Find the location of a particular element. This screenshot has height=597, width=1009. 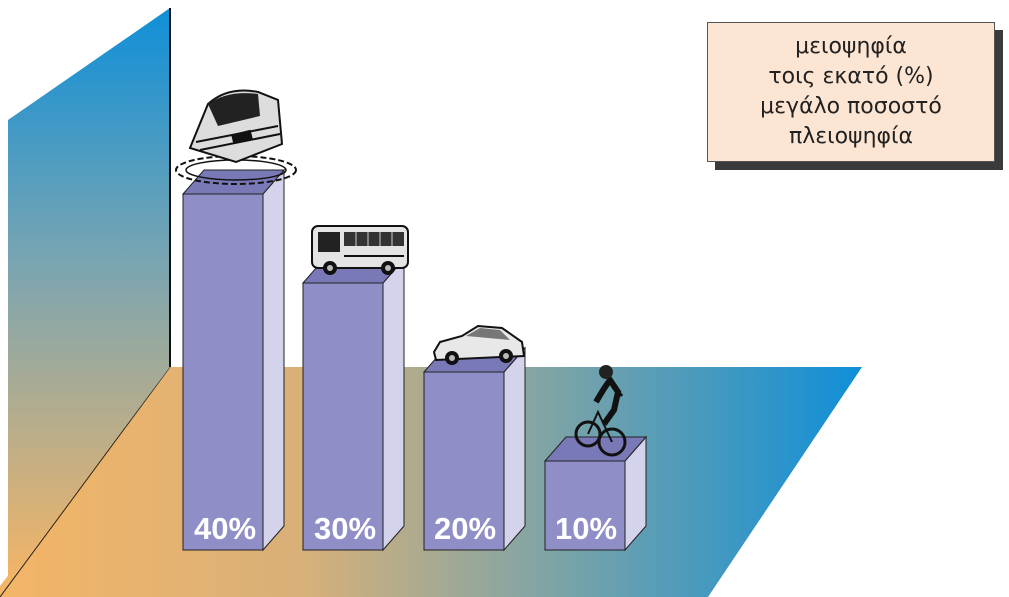

car-icon is located at coordinates (479, 344).